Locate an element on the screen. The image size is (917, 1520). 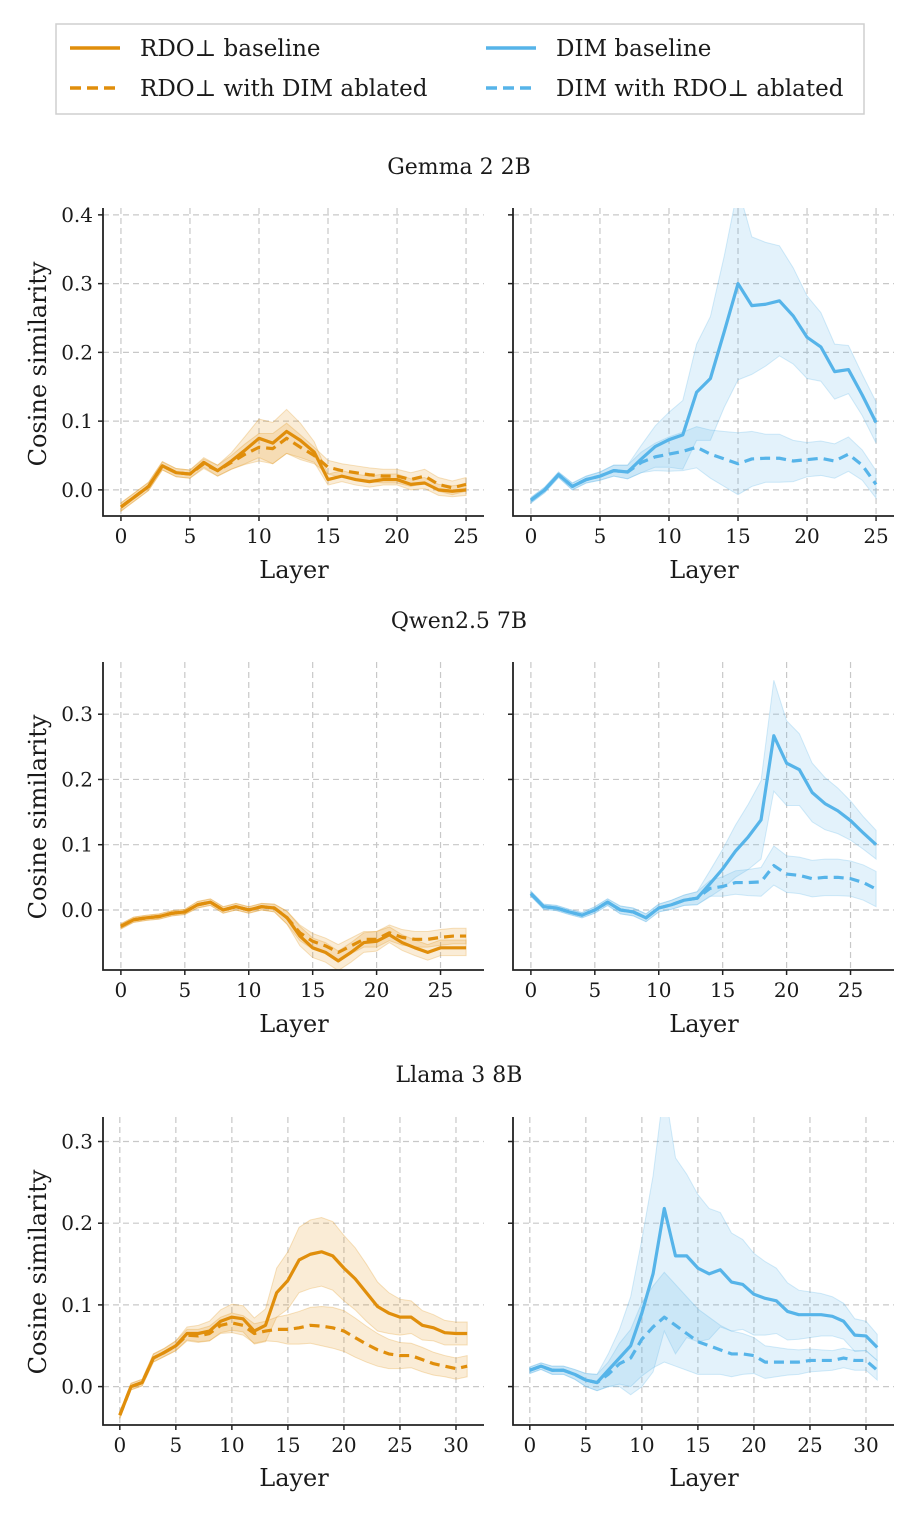
x-axis-label-llama-left: Layer is located at coordinates (294, 1478).